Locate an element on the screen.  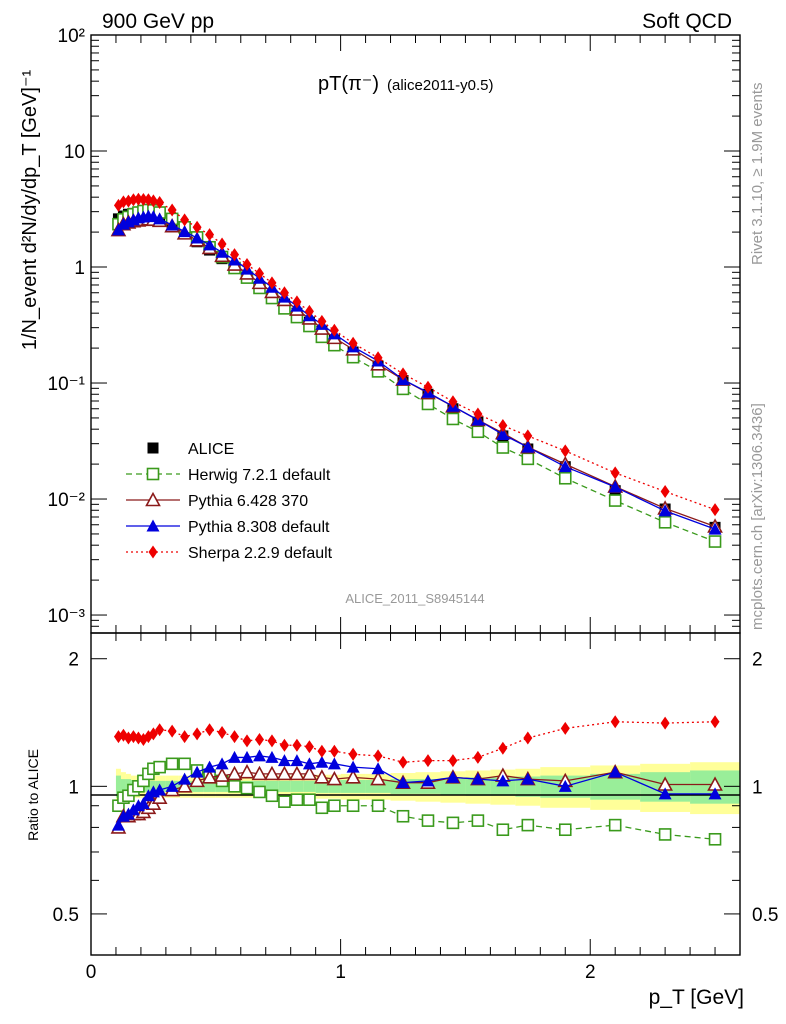
legend-entry: Herwig 7.2.1 default is located at coordinates (228, 475).